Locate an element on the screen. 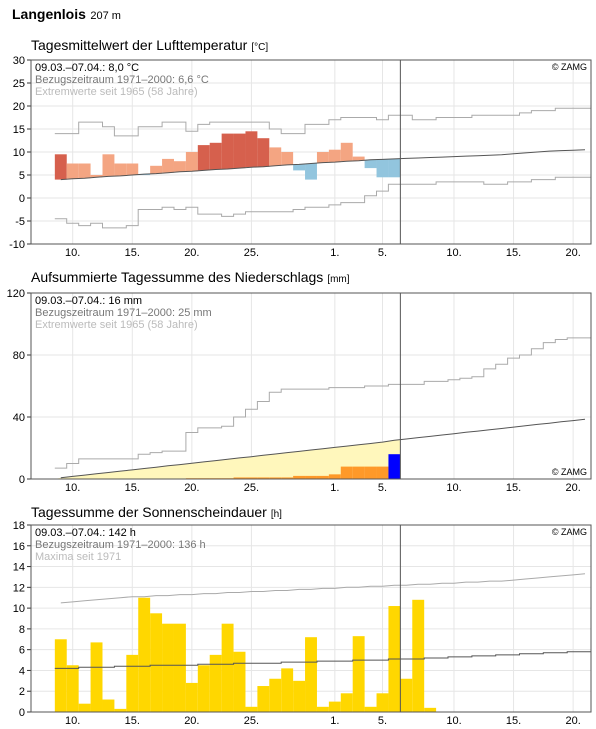 This screenshot has height=729, width=596. precip-x-tick-label: 15. is located at coordinates (513, 488).